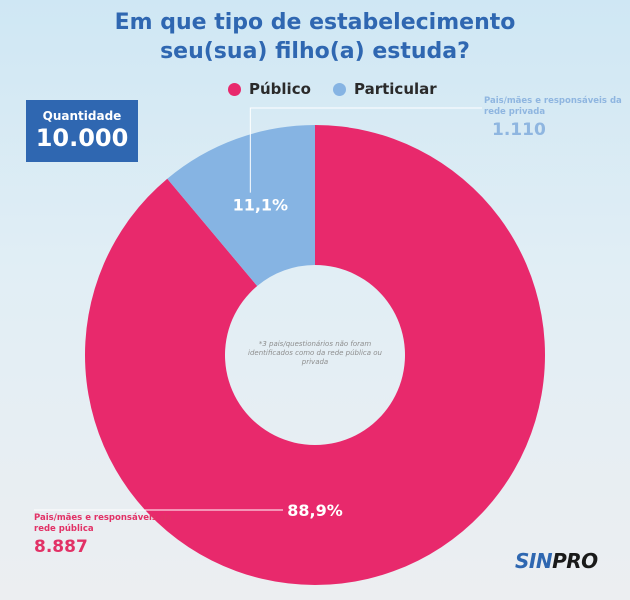 The image size is (630, 600). I want to click on chart-title-line2: seu(sua) filho(a) estuda?, so click(315, 51).